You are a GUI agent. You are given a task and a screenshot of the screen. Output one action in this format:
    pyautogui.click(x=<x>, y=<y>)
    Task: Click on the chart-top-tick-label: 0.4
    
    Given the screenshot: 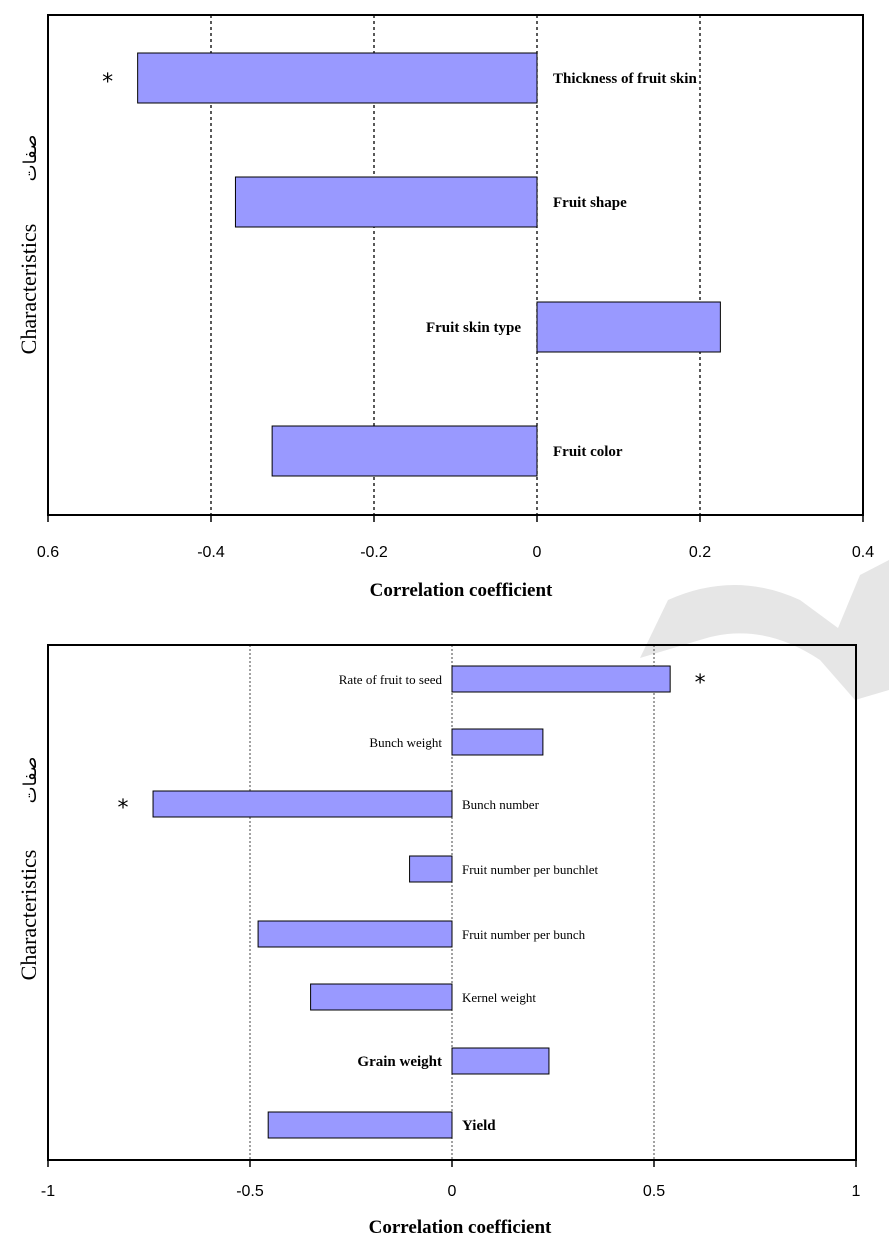 What is the action you would take?
    pyautogui.click(x=863, y=552)
    